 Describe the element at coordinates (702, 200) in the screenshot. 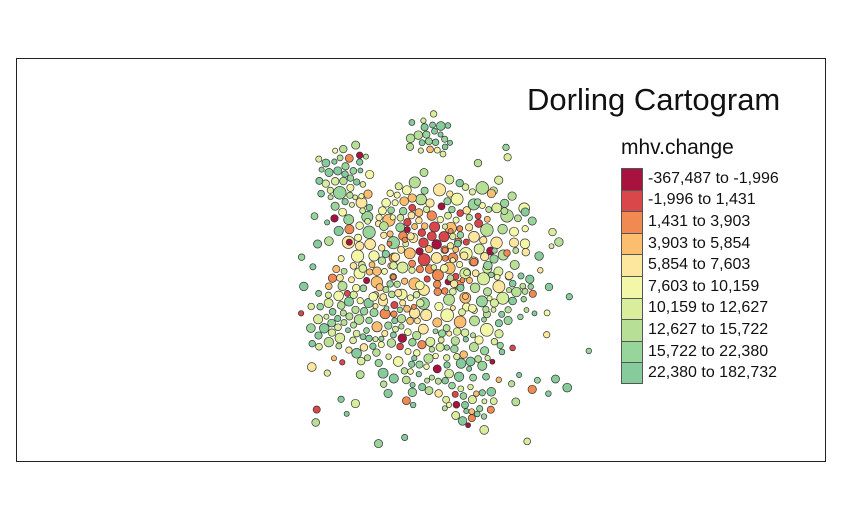

I see `legend-label: -1,996 to 1,431` at that location.